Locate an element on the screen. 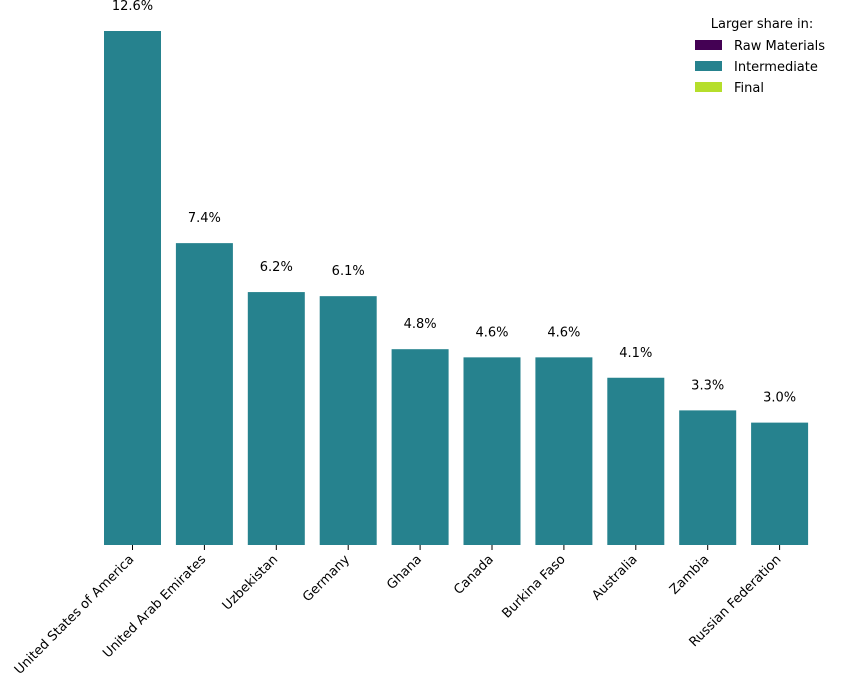 This screenshot has height=687, width=843. bar-value-label: 6.2% is located at coordinates (276, 267).